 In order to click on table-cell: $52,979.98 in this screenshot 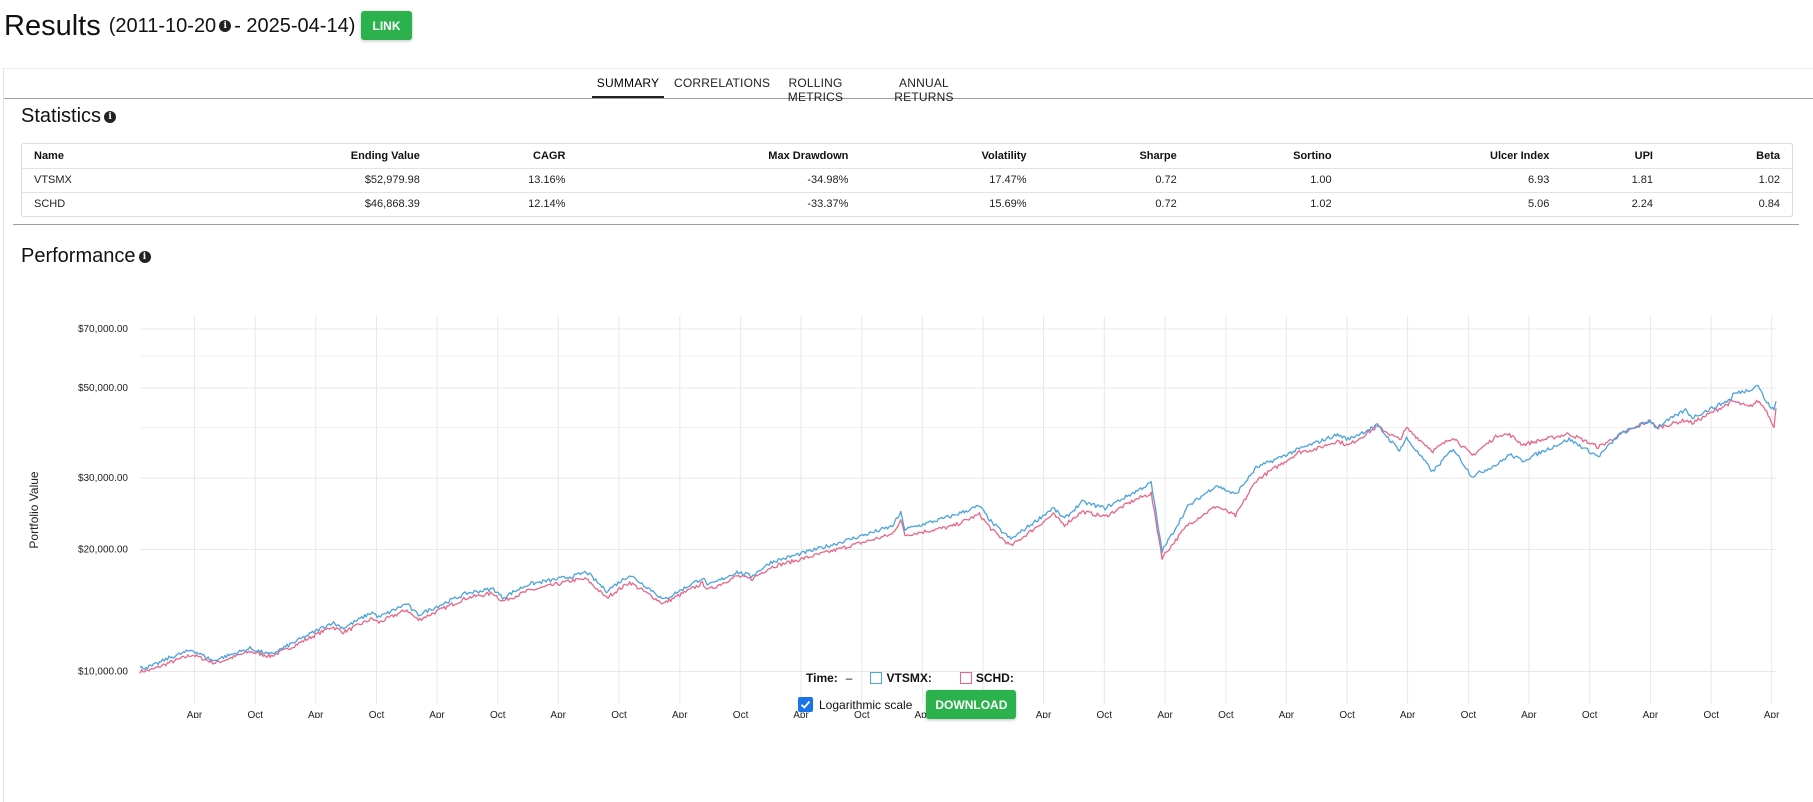, I will do `click(314, 180)`.